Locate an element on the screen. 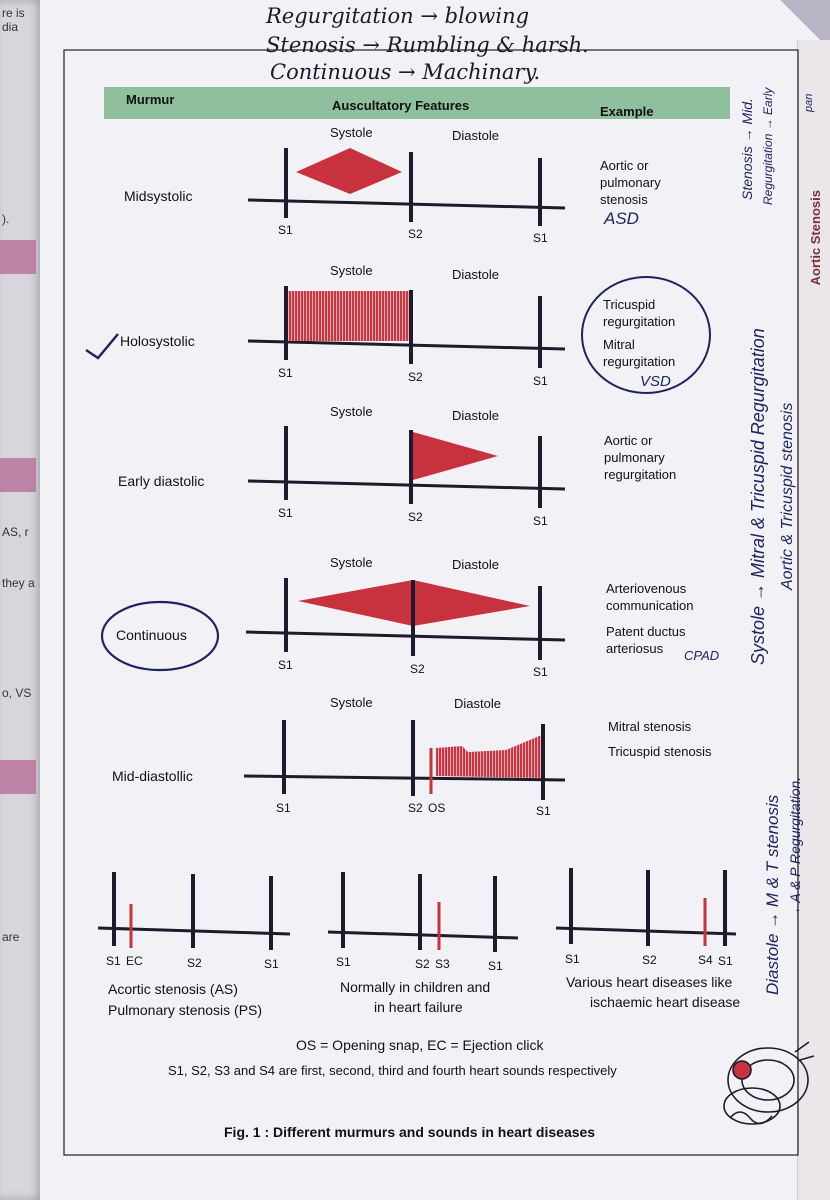 The width and height of the screenshot is (830, 1200). handwritten-note: pan is located at coordinates (809, 103).